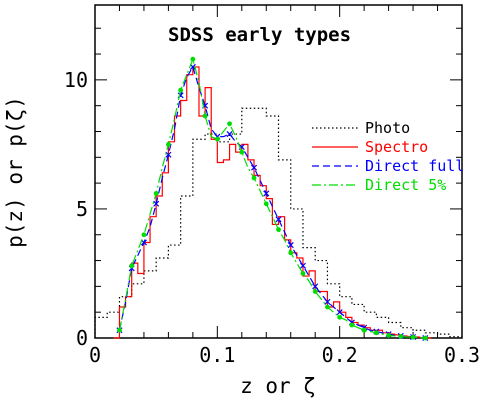 Image resolution: width=480 pixels, height=403 pixels. I want to click on x-tick-label: 0.2, so click(340, 355).